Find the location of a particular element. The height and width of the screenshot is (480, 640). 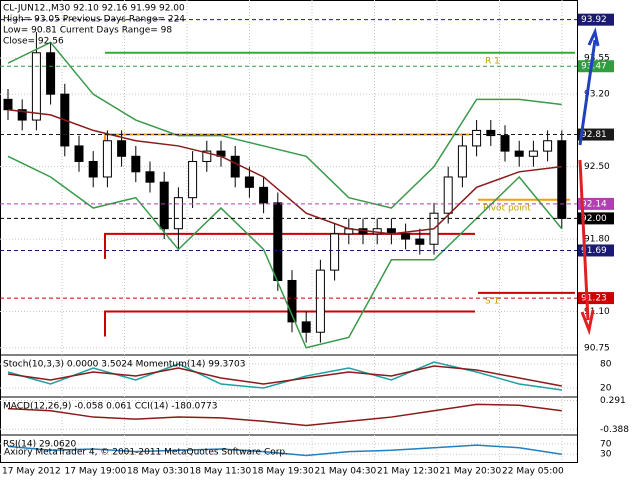

price-box-label: 92.00 is located at coordinates (594, 219).